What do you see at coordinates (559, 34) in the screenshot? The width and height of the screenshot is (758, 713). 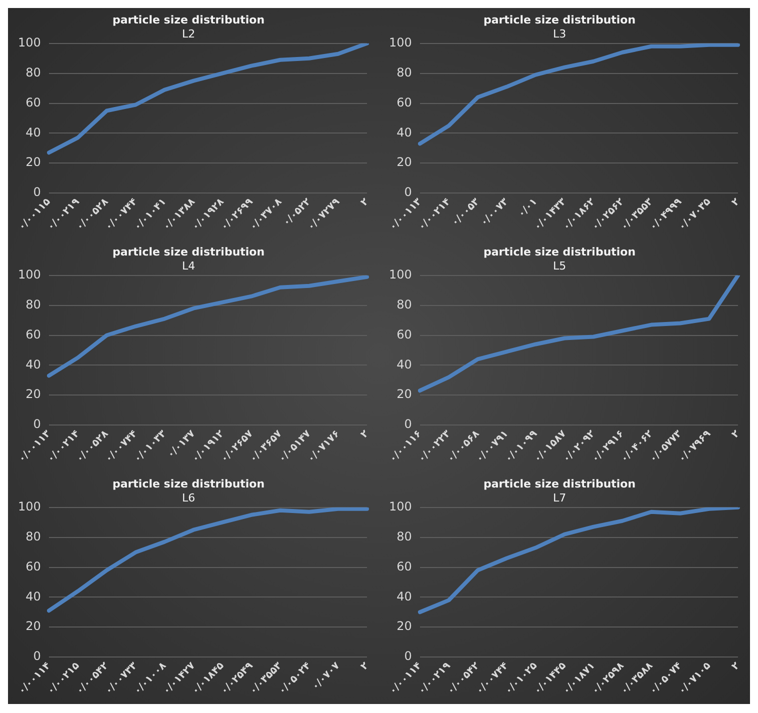 I see `chart-subtitle: L3` at bounding box center [559, 34].